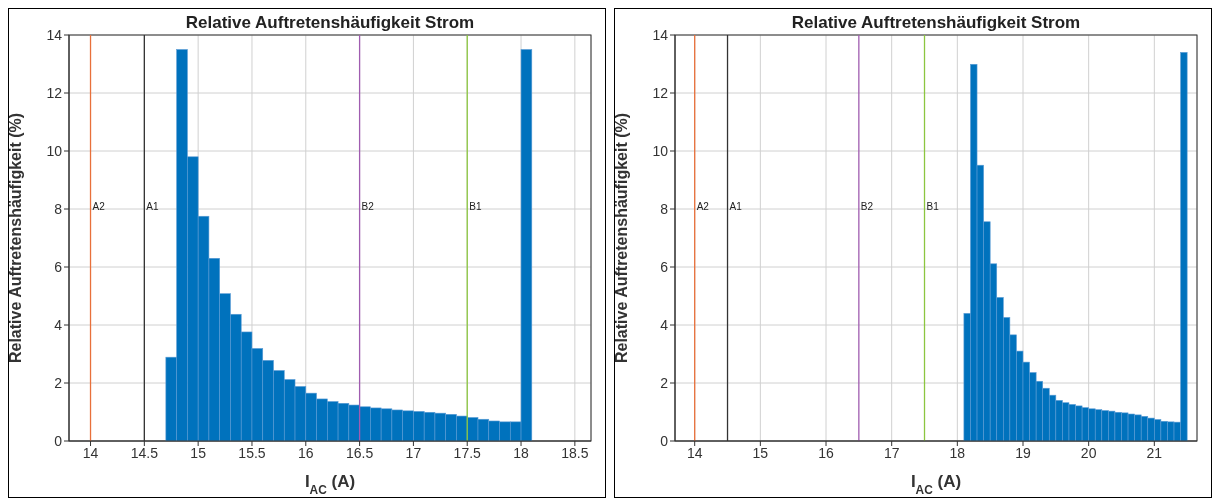 The image size is (1214, 500). Describe the element at coordinates (575, 452) in the screenshot. I see `x-tick-label: 18.5` at that location.